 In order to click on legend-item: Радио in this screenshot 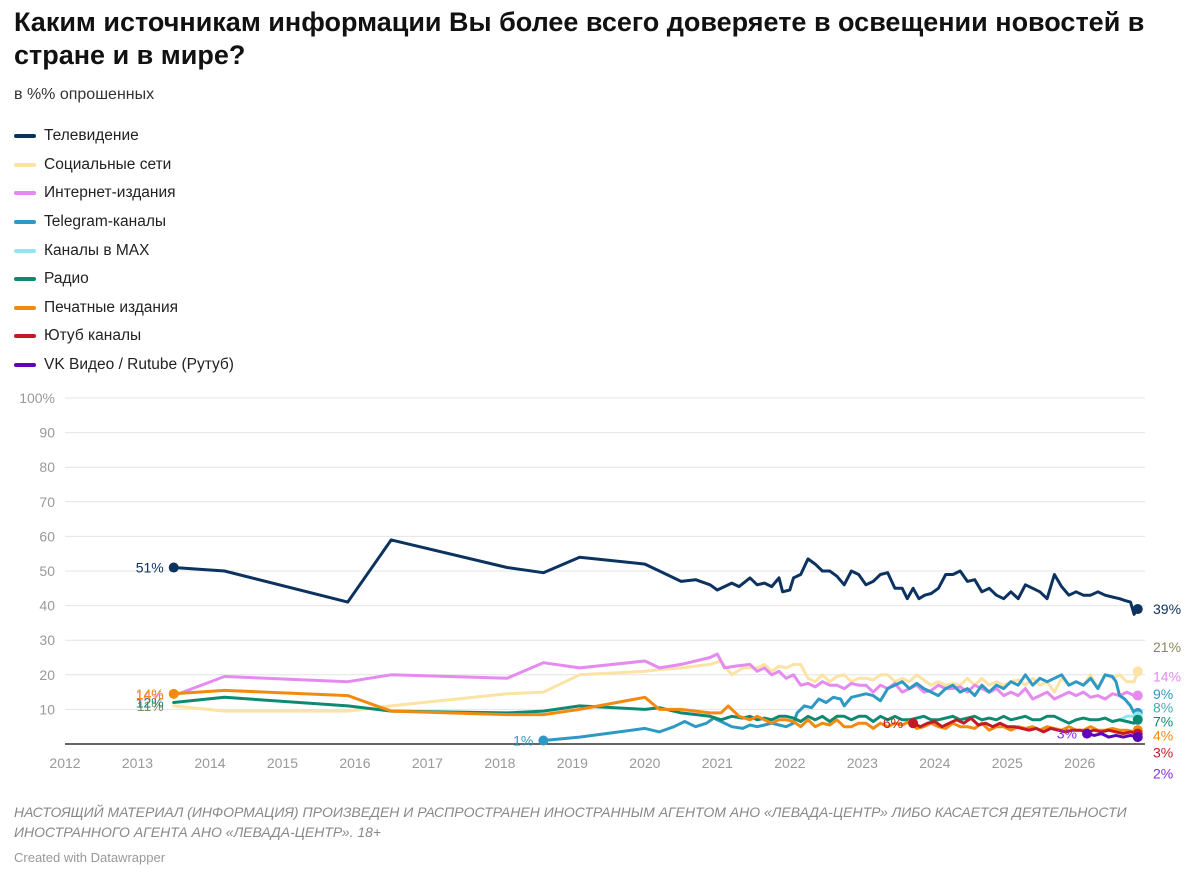, I will do `click(124, 279)`.